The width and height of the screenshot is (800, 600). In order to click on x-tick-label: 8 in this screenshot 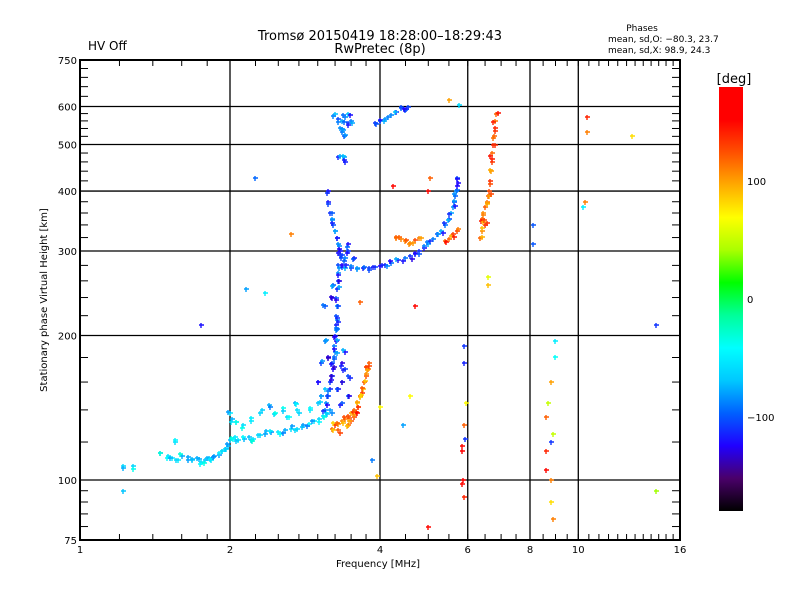, I will do `click(530, 550)`.